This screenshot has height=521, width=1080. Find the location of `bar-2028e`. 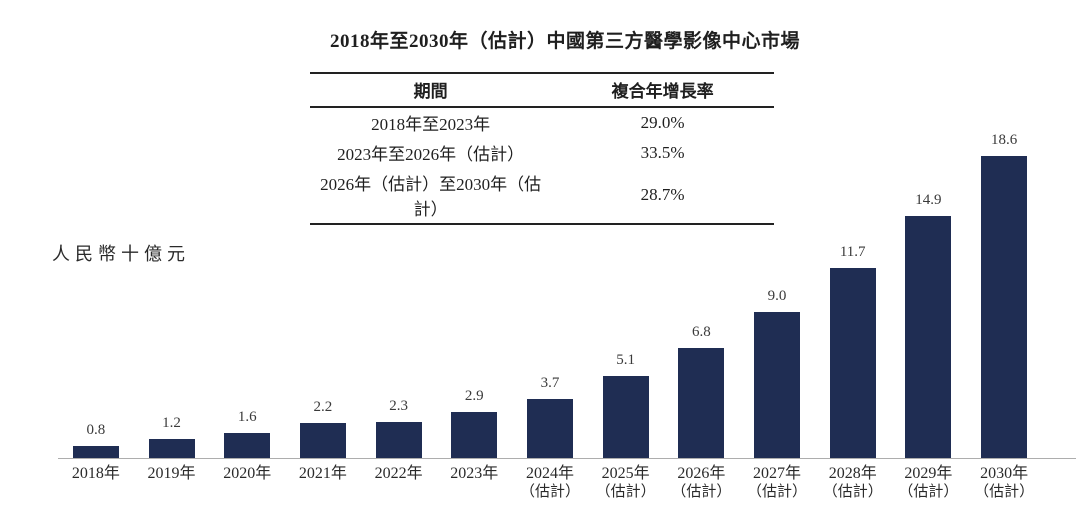

bar-2028e is located at coordinates (852, 363).